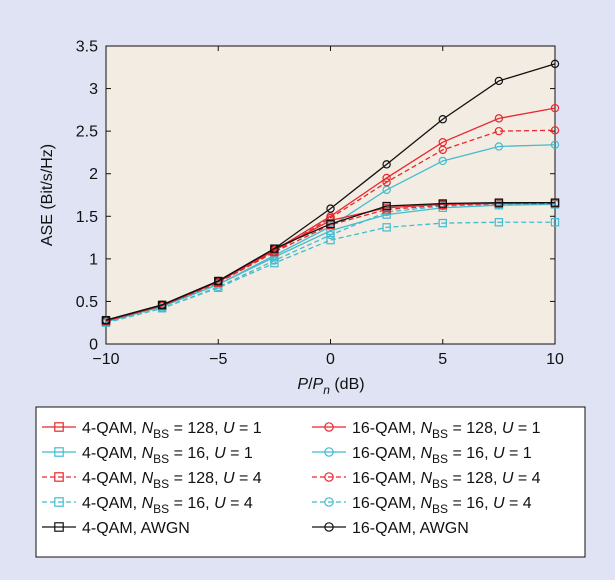  I want to click on legend-label: 4-QAM, NBS = 128, U = 4, so click(172, 480).